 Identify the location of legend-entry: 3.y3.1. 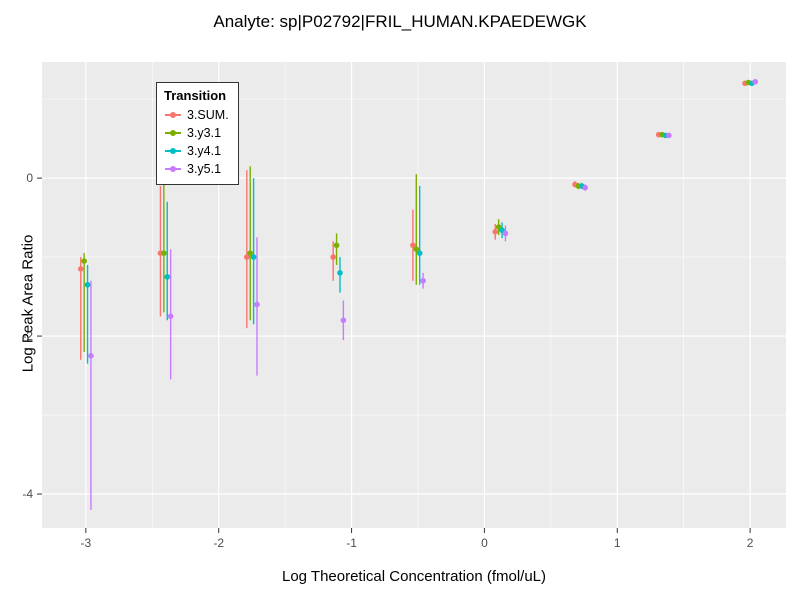
(196, 133).